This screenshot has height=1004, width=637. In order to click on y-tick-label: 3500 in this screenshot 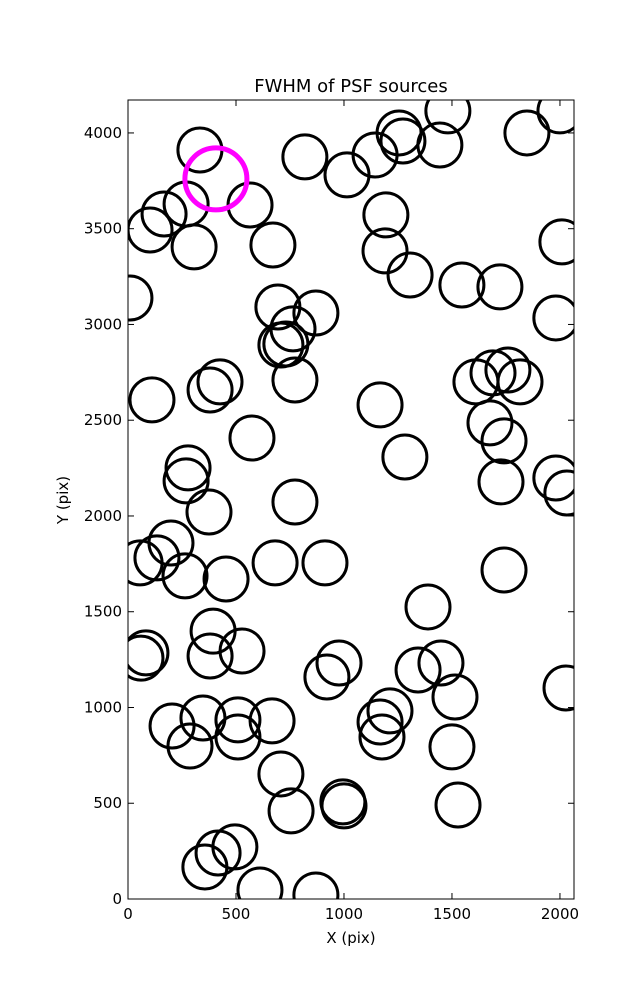, I will do `click(103, 229)`.